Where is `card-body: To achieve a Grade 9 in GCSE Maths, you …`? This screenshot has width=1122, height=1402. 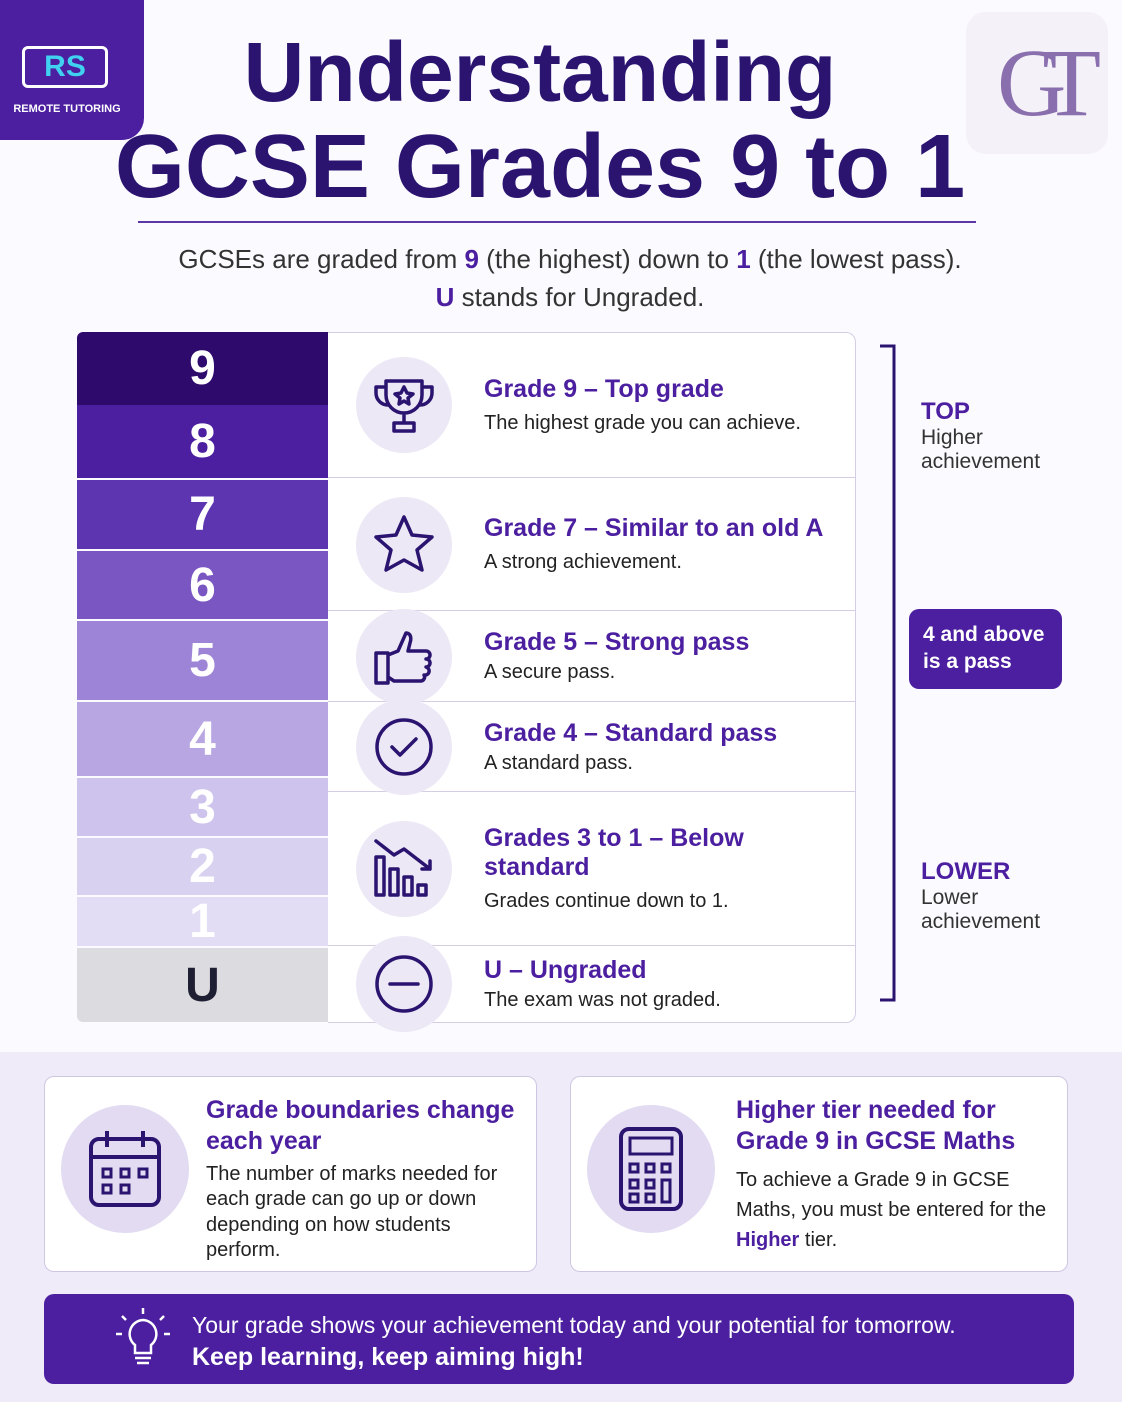 card-body: To achieve a Grade 9 in GCSE Maths, you … is located at coordinates (896, 1210).